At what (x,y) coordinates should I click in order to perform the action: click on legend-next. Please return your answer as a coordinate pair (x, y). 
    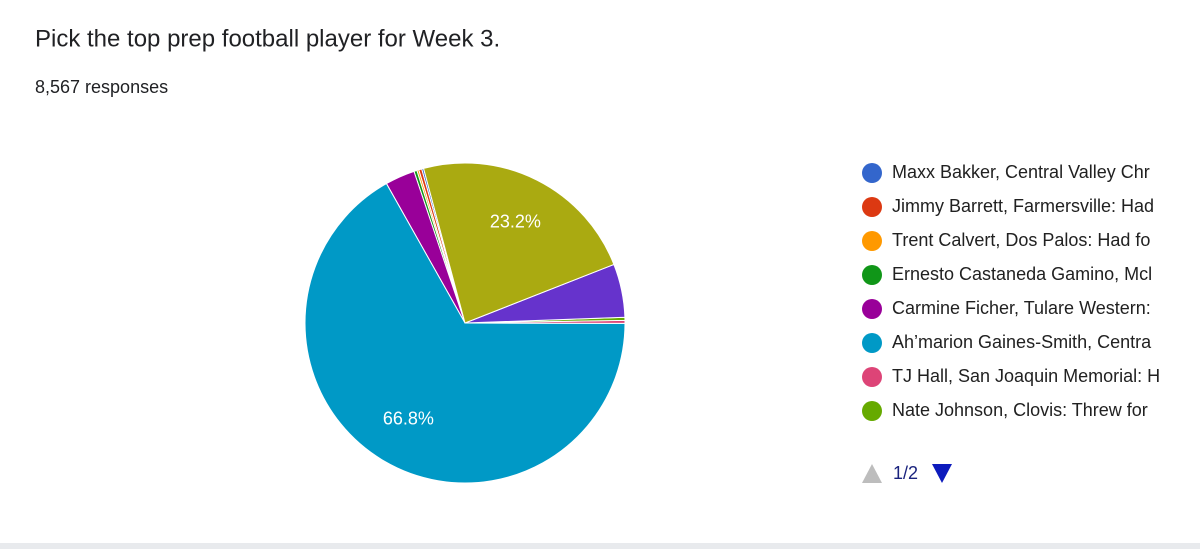
    Looking at the image, I should click on (942, 473).